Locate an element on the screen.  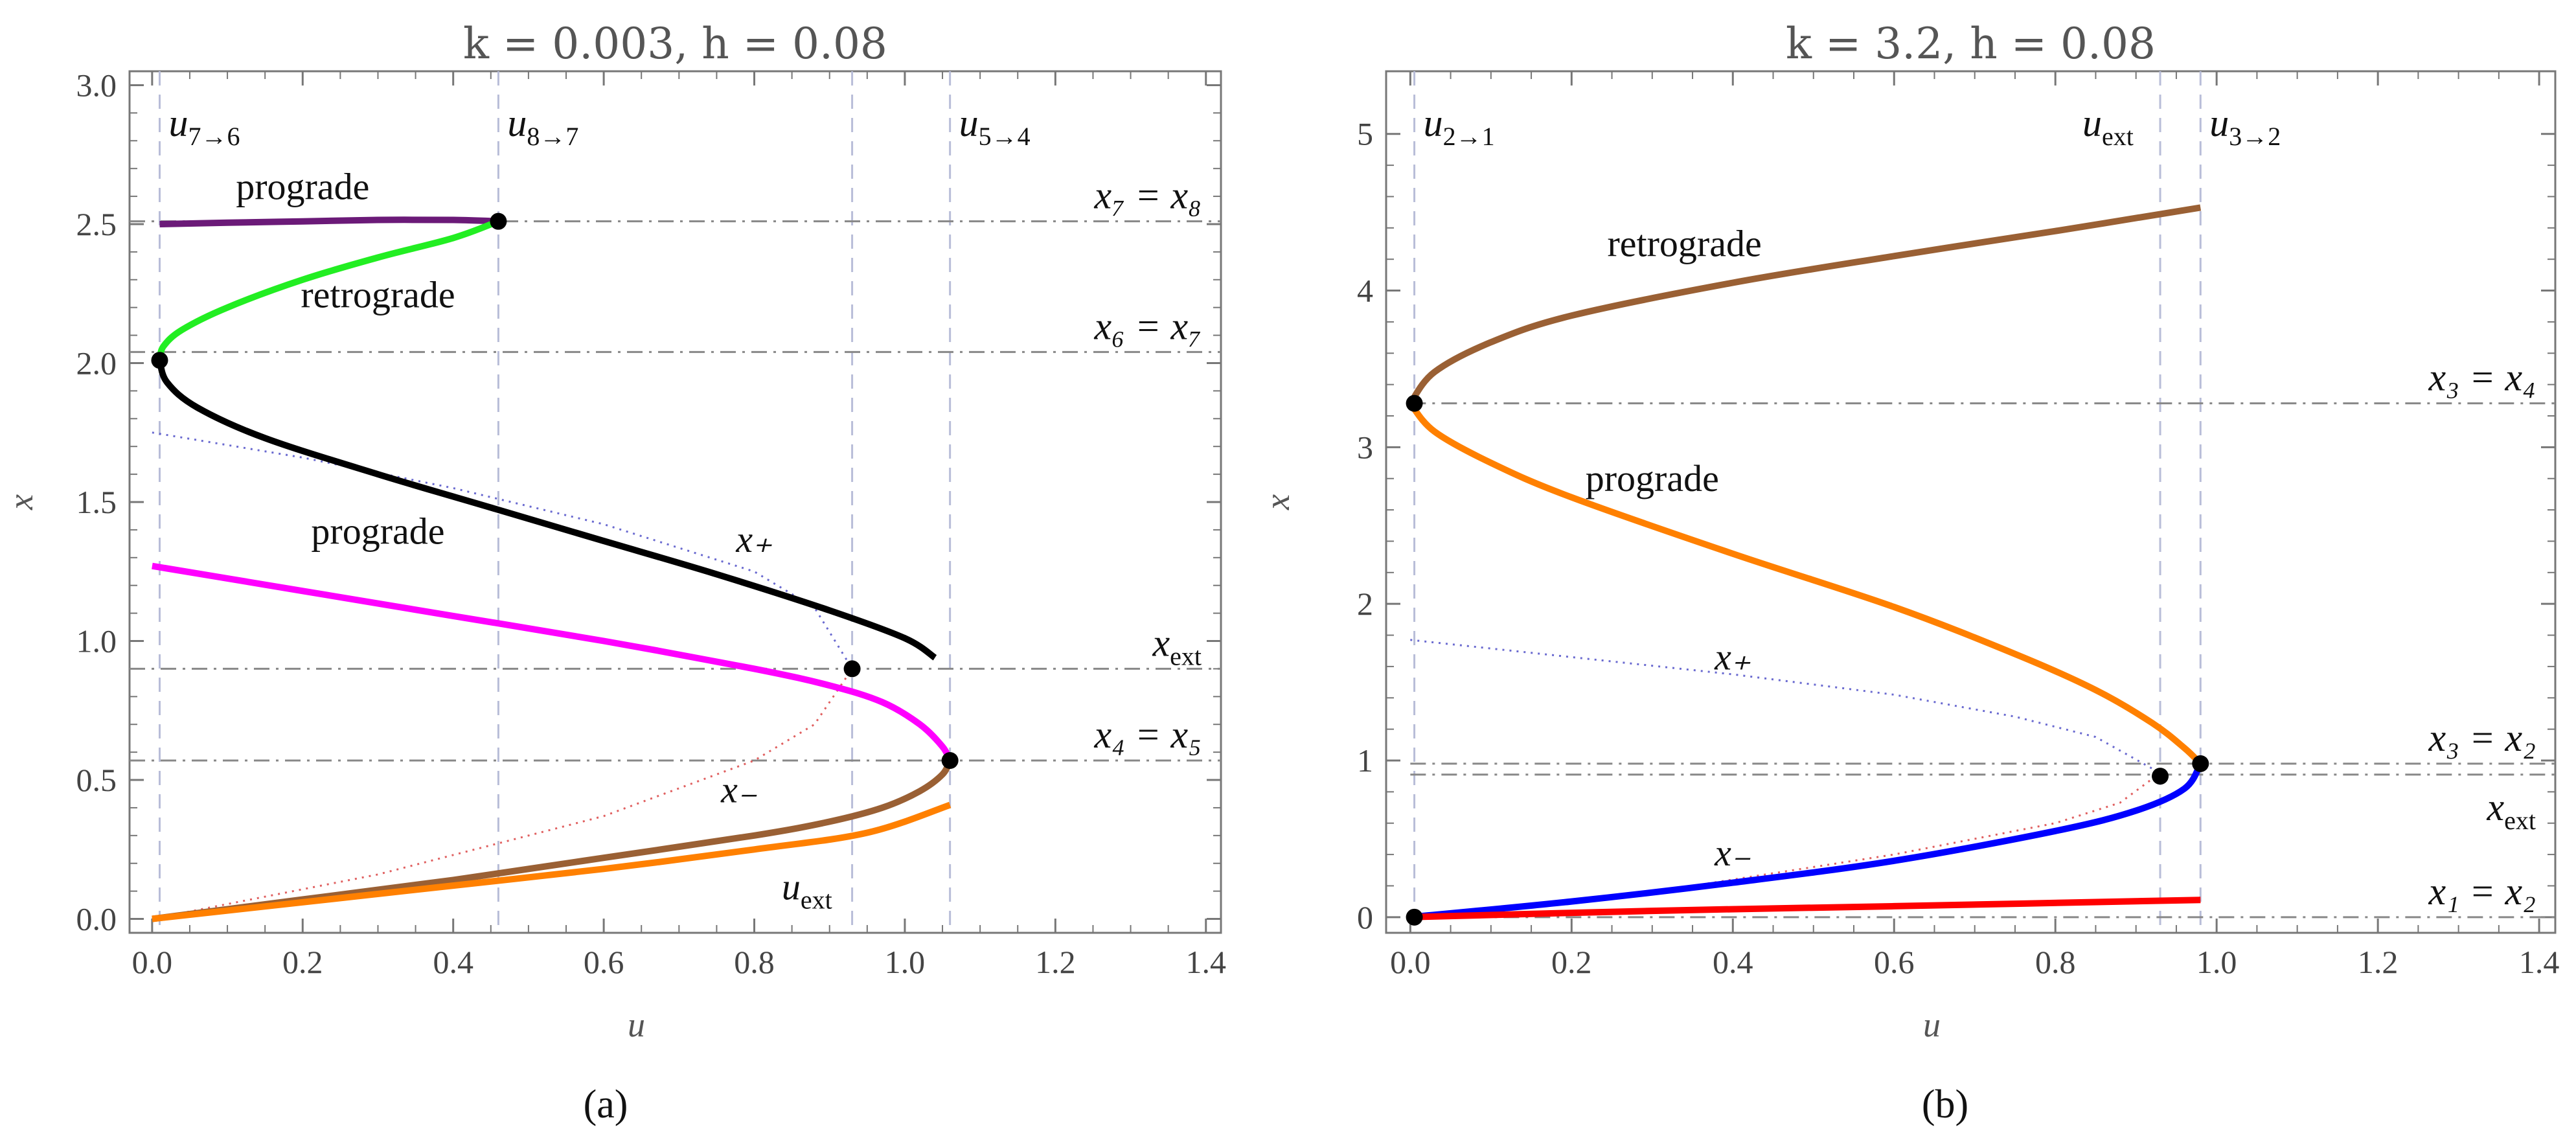
chart-title: k = 0.003, h = 0.08 is located at coordinates (675, 44).